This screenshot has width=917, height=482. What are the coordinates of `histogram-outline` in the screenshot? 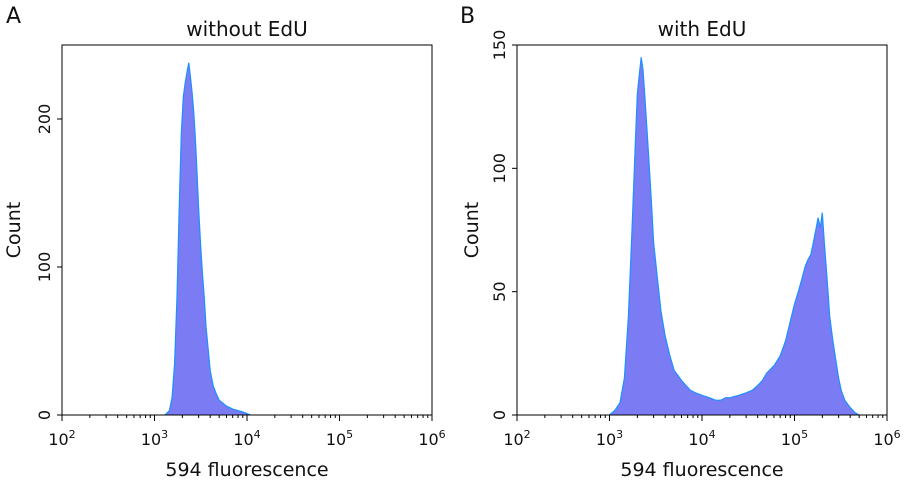 It's located at (208, 239).